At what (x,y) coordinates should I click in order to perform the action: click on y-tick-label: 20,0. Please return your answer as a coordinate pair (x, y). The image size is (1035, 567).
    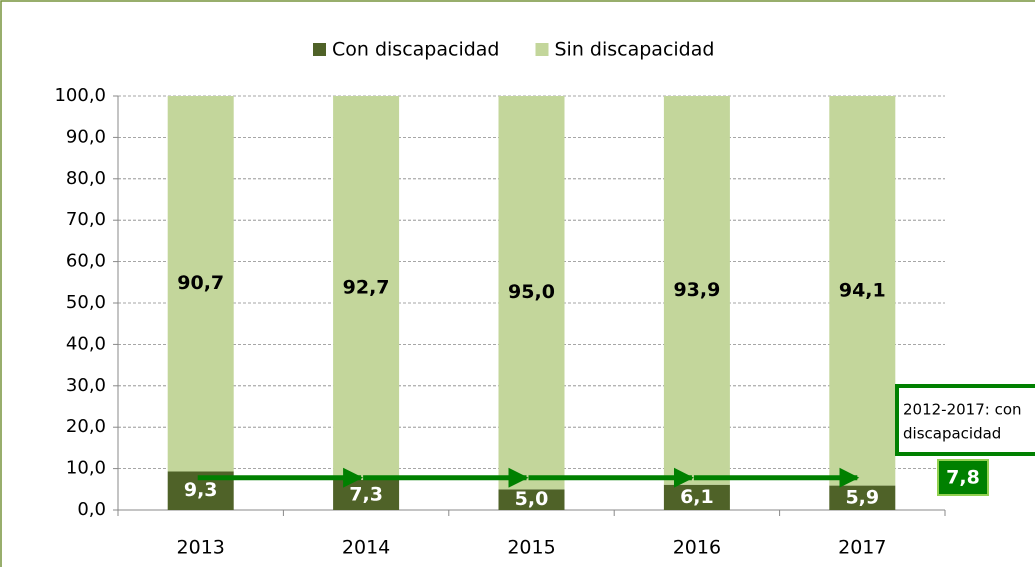
    Looking at the image, I should click on (86, 426).